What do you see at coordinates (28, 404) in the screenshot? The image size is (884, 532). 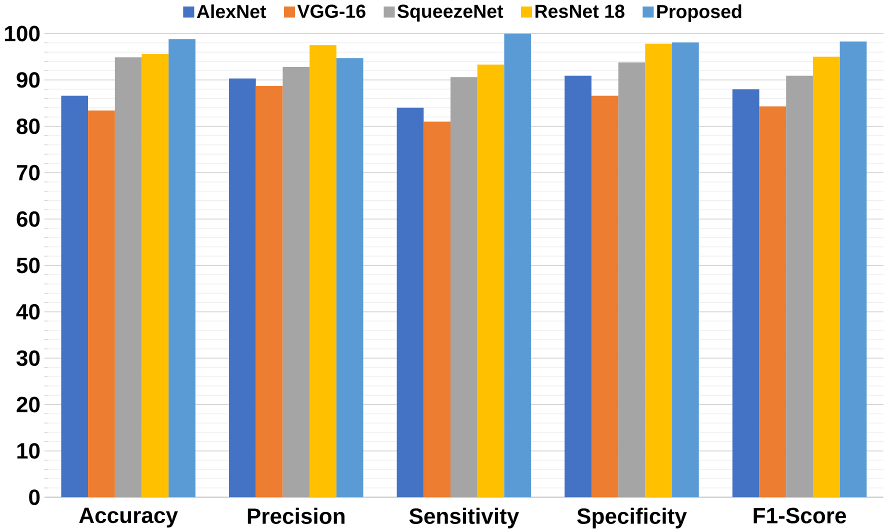 I see `y-tick-label: 20` at bounding box center [28, 404].